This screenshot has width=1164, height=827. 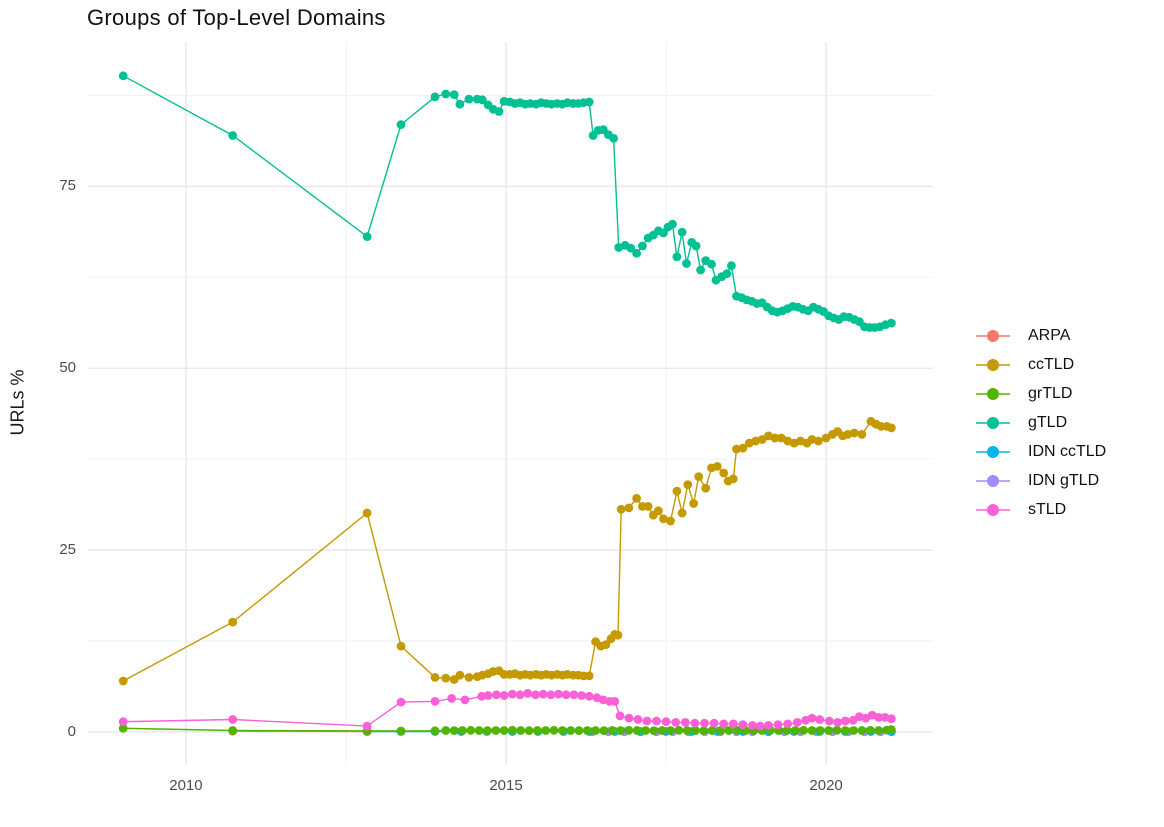 What do you see at coordinates (507, 710) in the screenshot?
I see `series-sTLD` at bounding box center [507, 710].